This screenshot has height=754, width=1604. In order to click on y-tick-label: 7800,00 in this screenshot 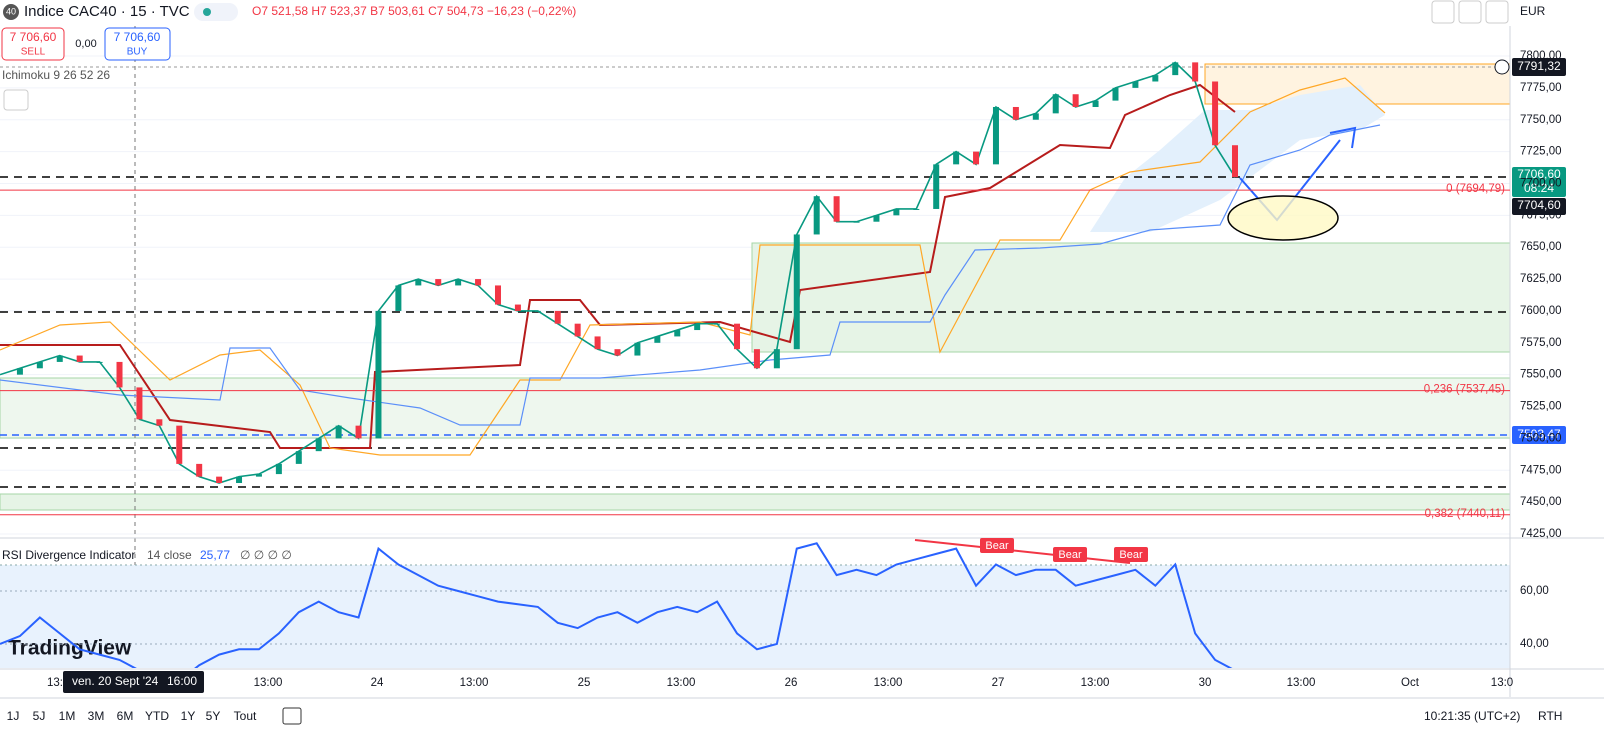, I will do `click(1541, 56)`.